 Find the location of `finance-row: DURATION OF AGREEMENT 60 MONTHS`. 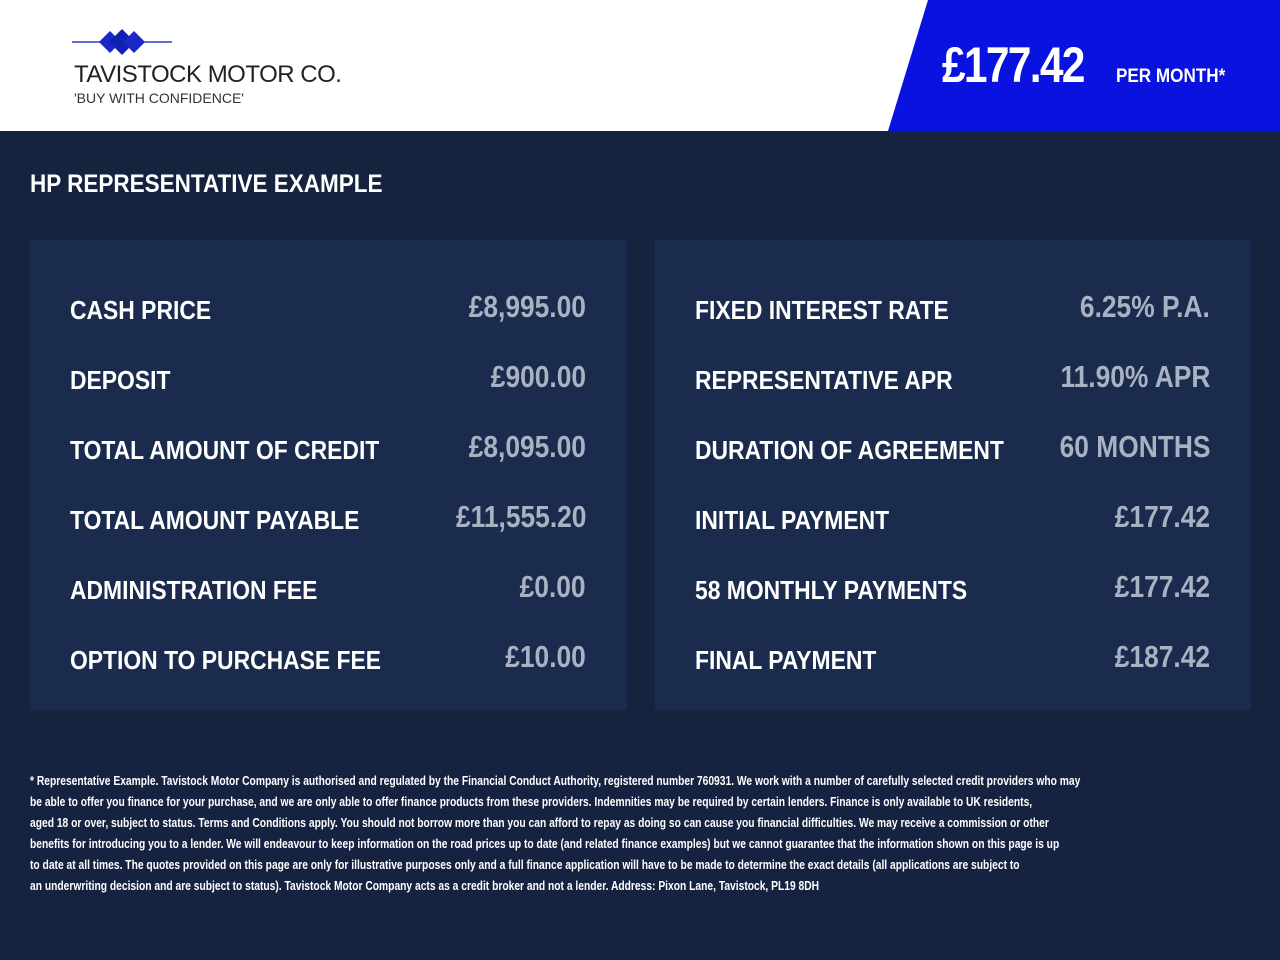

finance-row: DURATION OF AGREEMENT 60 MONTHS is located at coordinates (952, 447).